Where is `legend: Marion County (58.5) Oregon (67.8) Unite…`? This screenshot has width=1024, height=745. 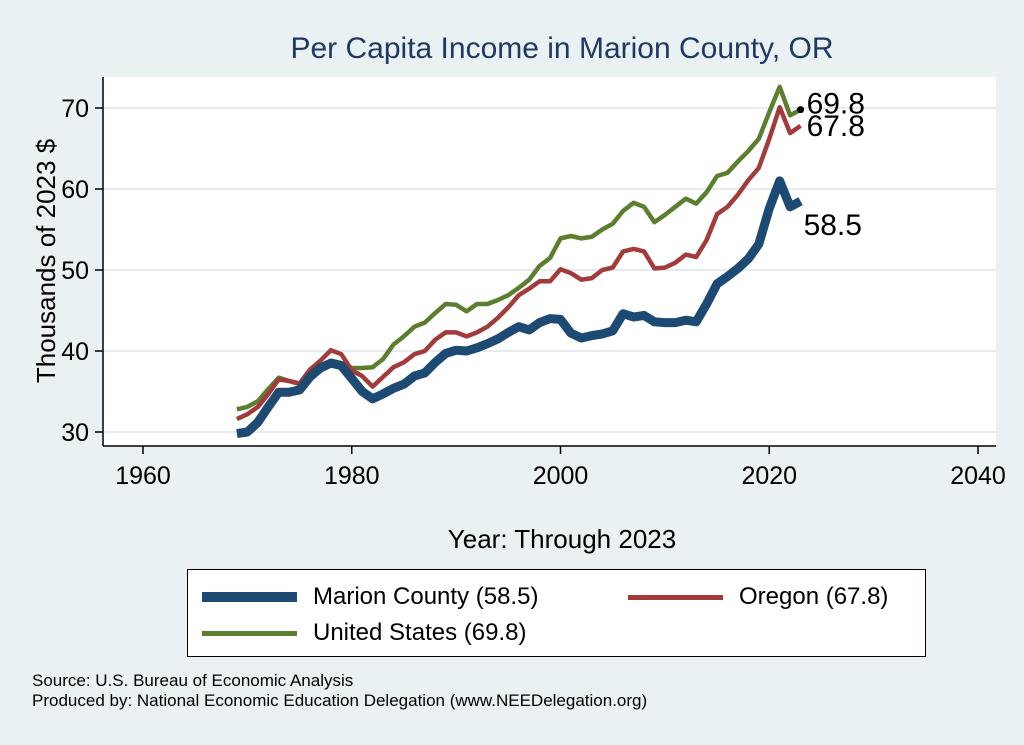 legend: Marion County (58.5) Oregon (67.8) Unite… is located at coordinates (556, 613).